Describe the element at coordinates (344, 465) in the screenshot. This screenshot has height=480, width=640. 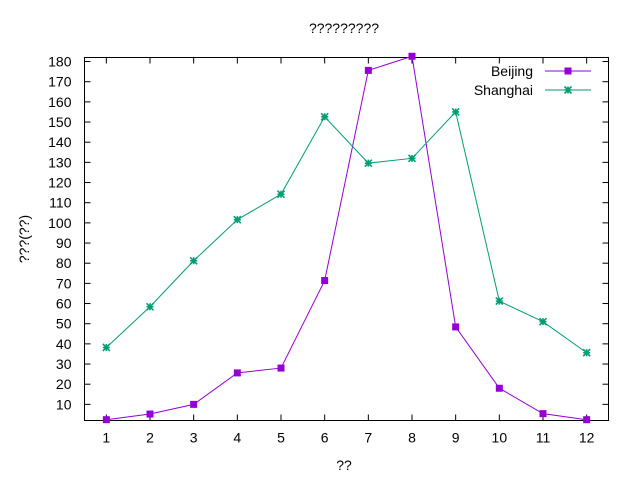
I see `x-axis-label: ??` at that location.